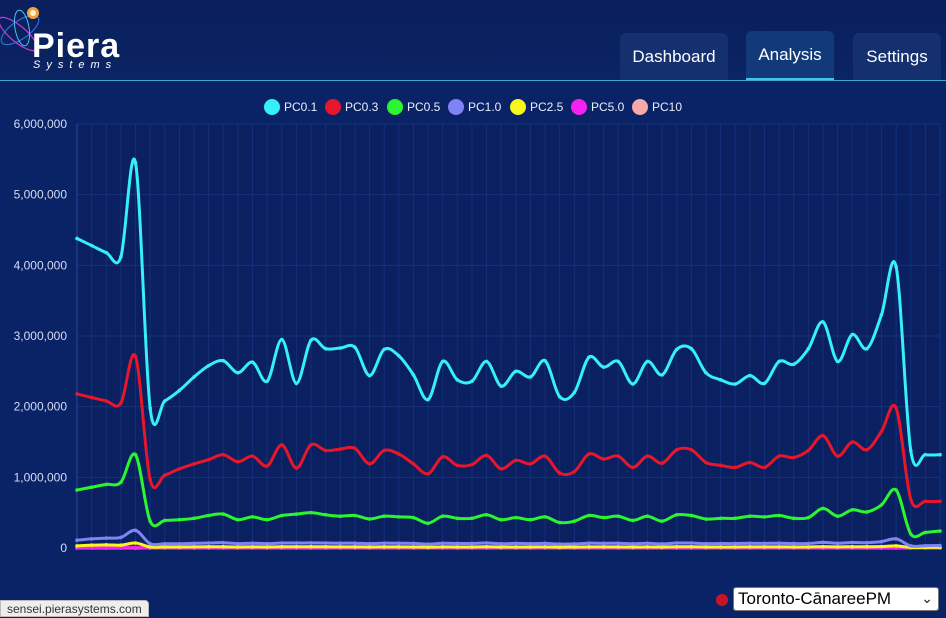  I want to click on site-selector: Toronto-CānareePM ⌄, so click(836, 599).